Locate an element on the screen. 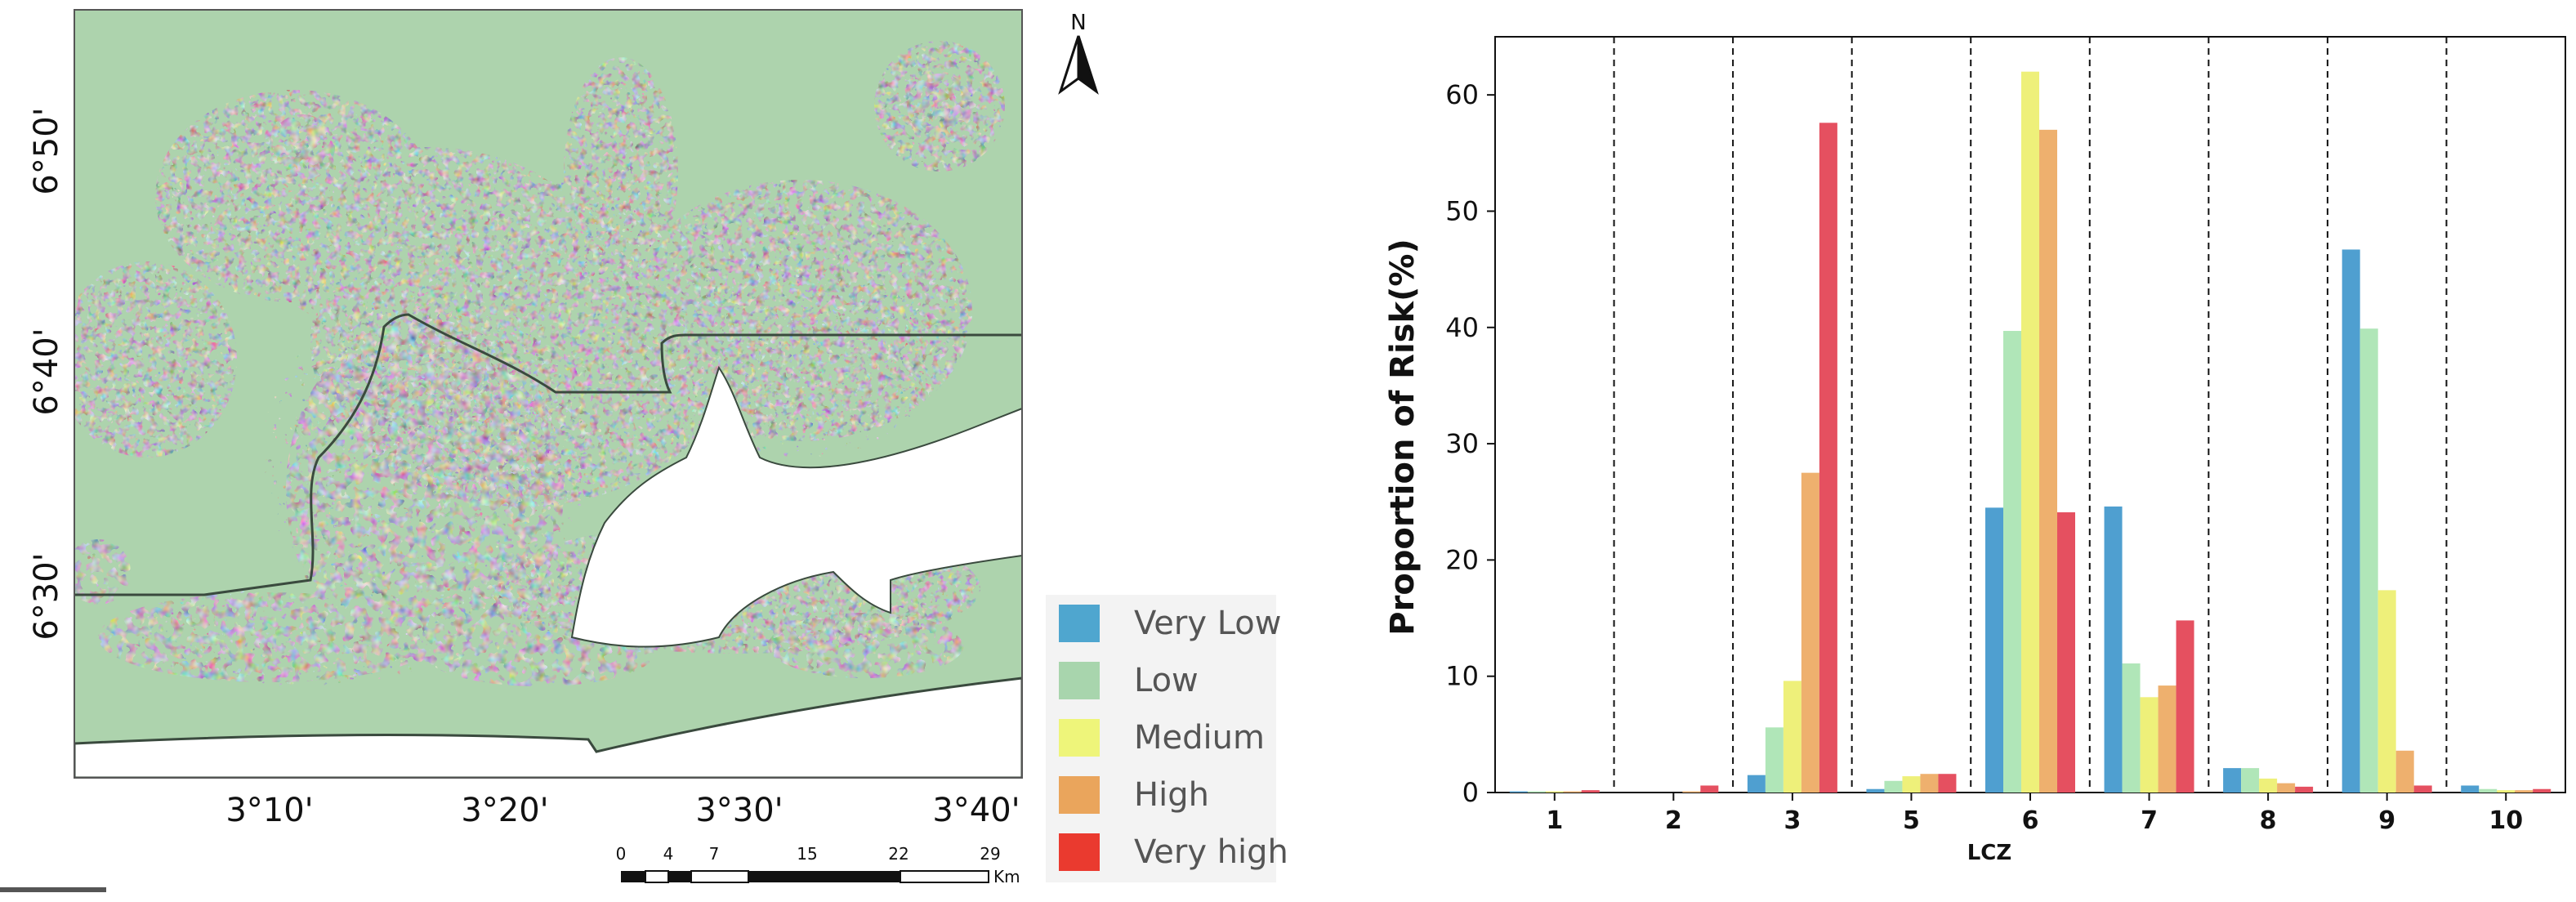 This screenshot has height=902, width=2576. scale-tick: 15 is located at coordinates (807, 854).